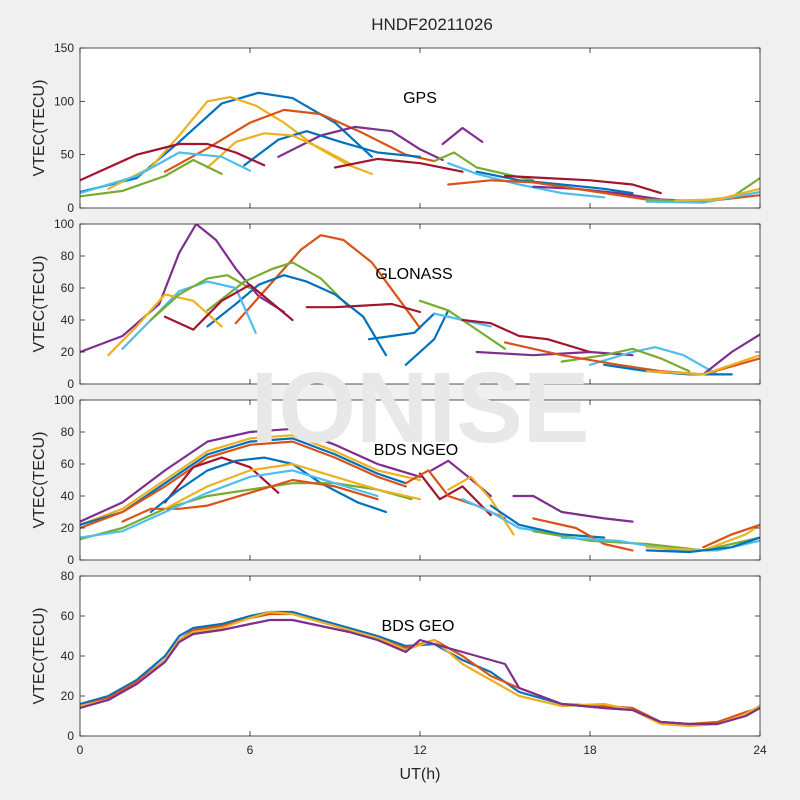  I want to click on panel-title: BDS NGEO, so click(416, 450).